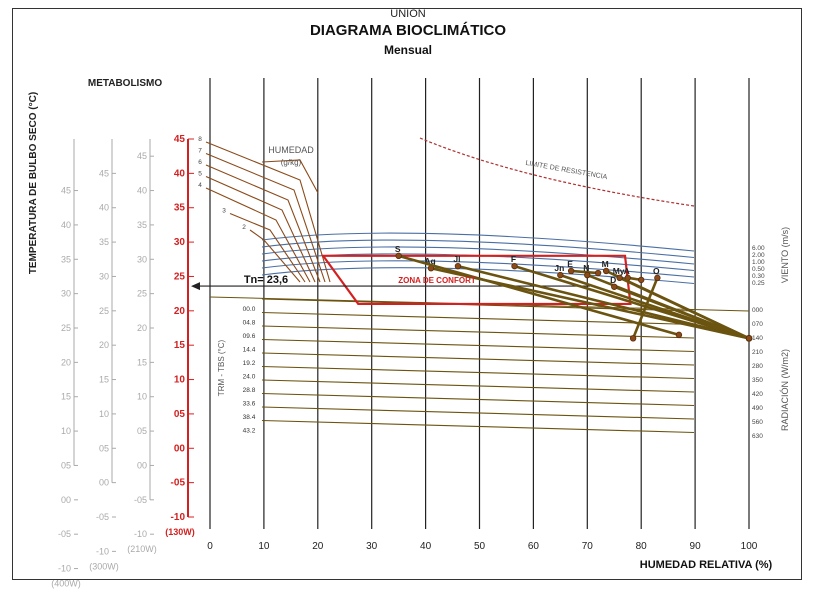 Image resolution: width=816 pixels, height=595 pixels. What do you see at coordinates (758, 269) in the screenshot?
I see `wind-tick-label: 0.50` at bounding box center [758, 269].